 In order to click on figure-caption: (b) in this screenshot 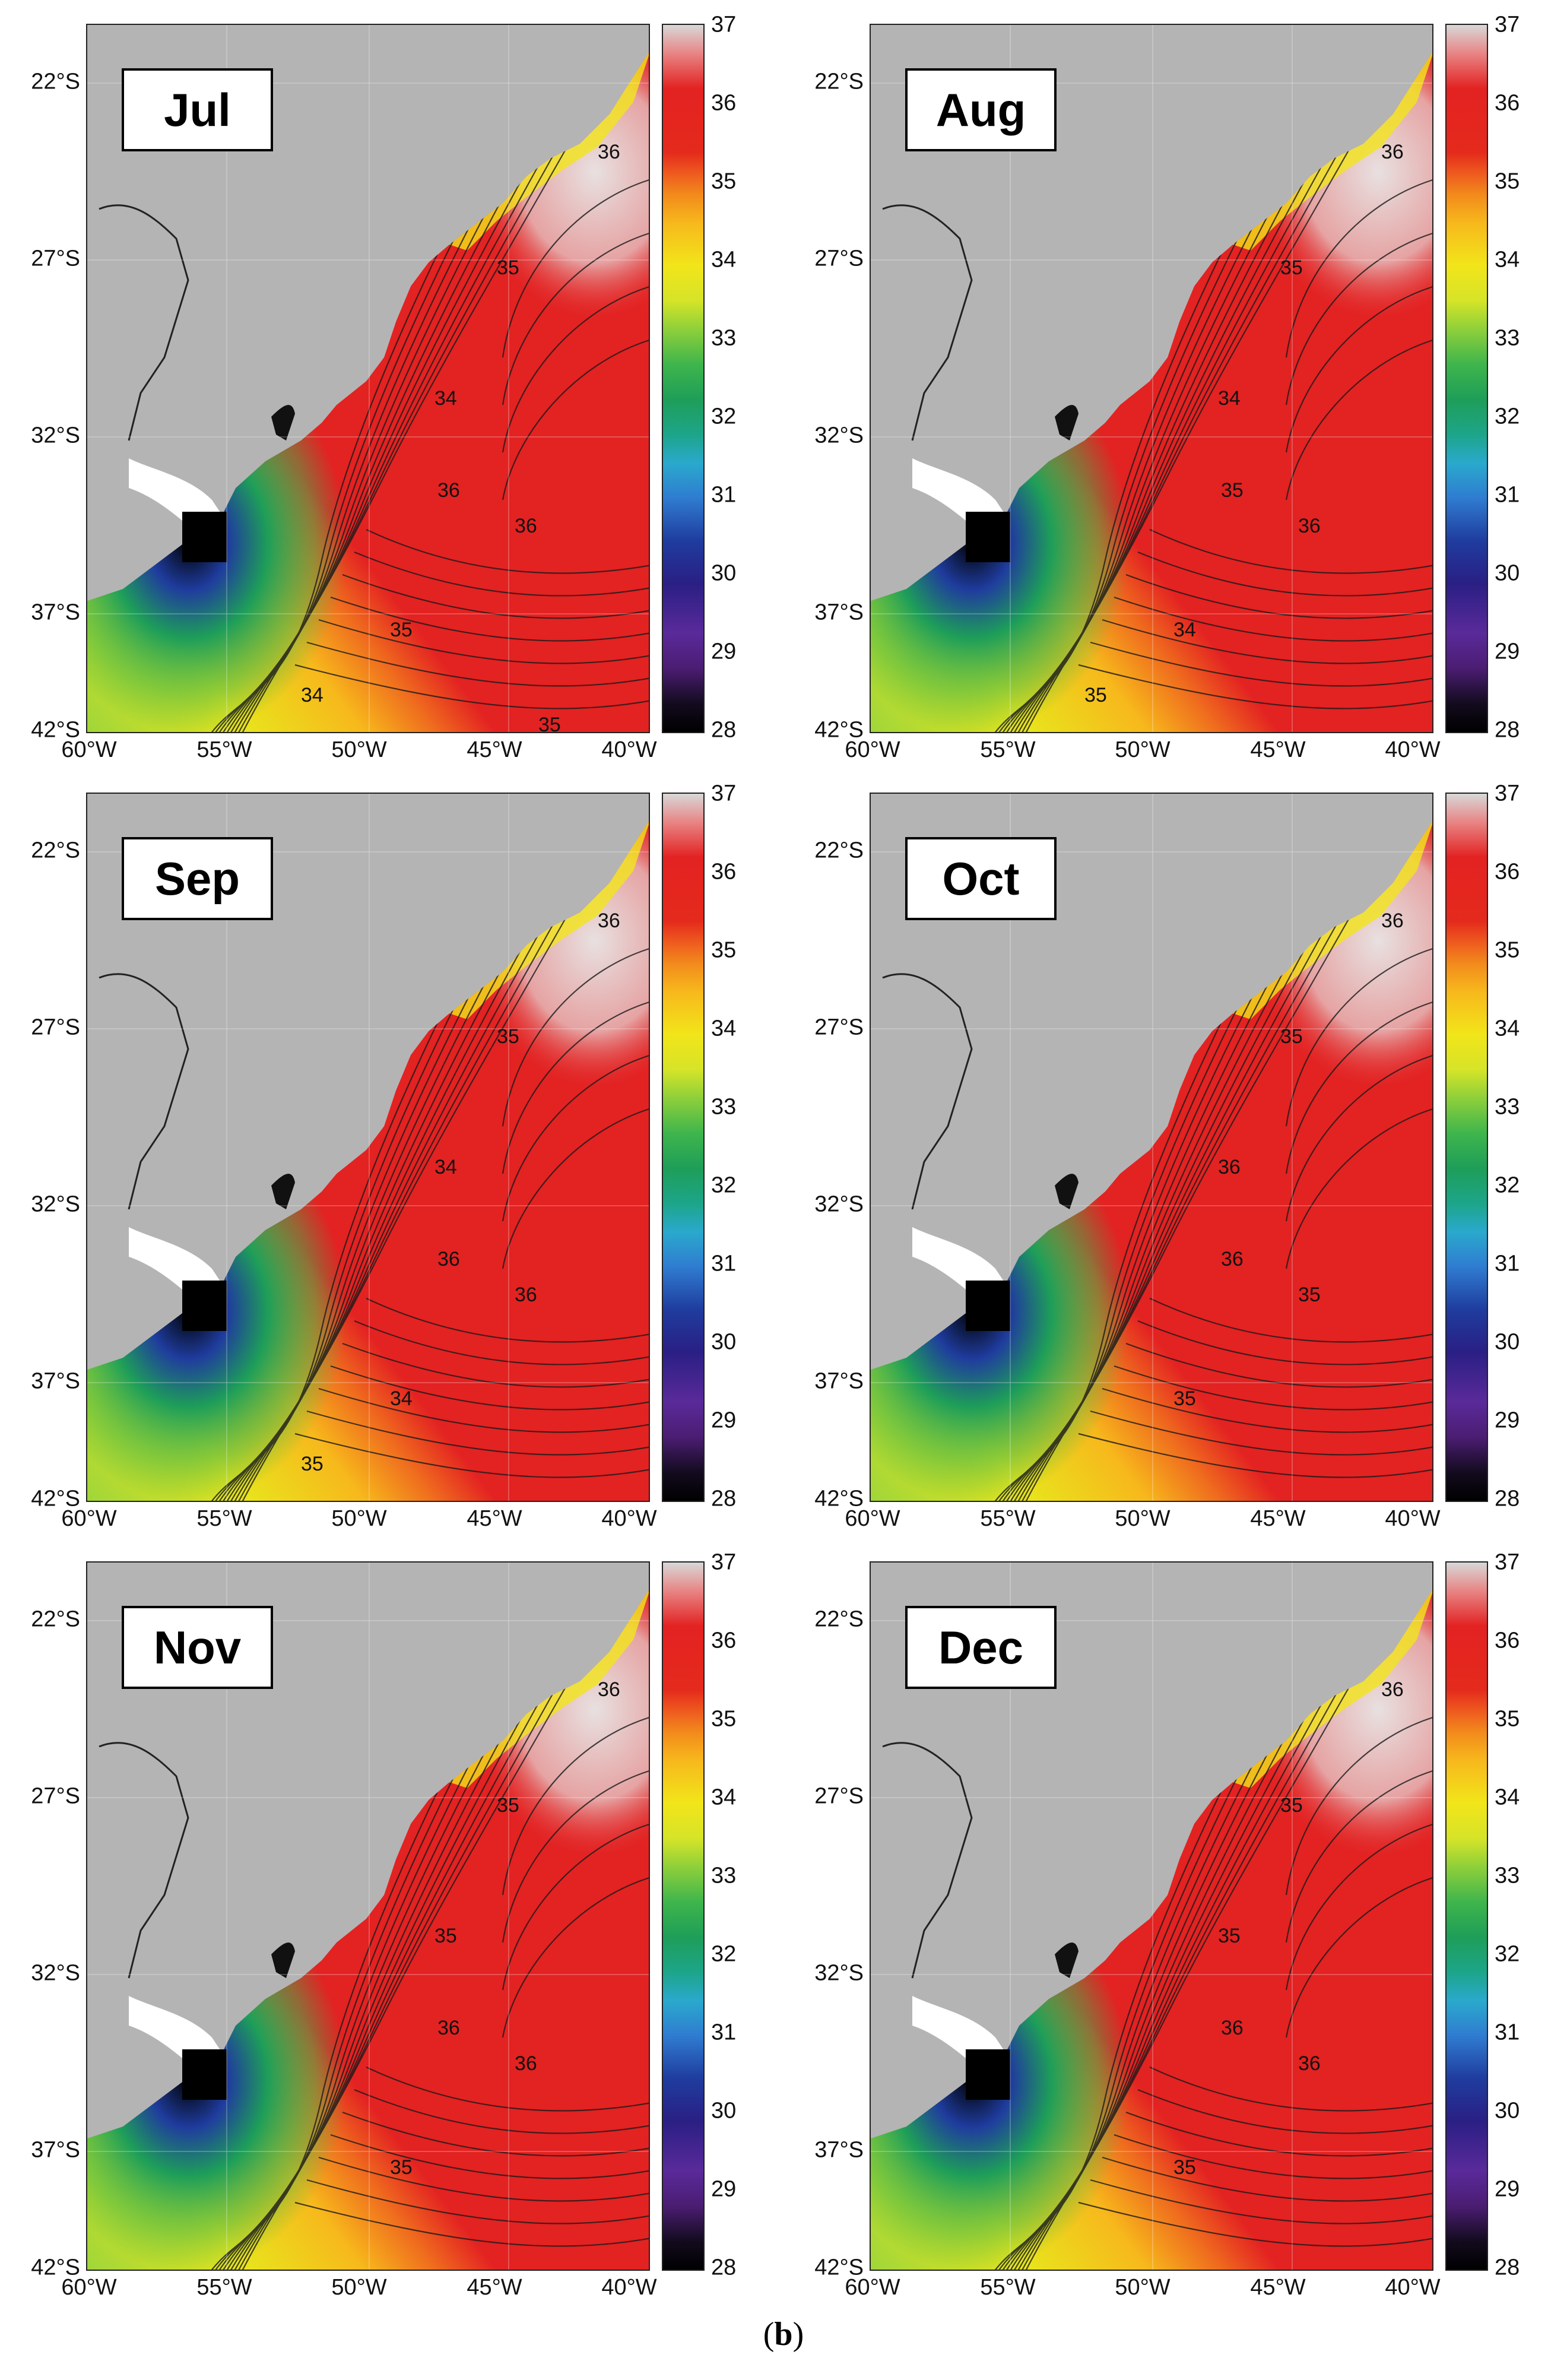, I will do `click(783, 2334)`.